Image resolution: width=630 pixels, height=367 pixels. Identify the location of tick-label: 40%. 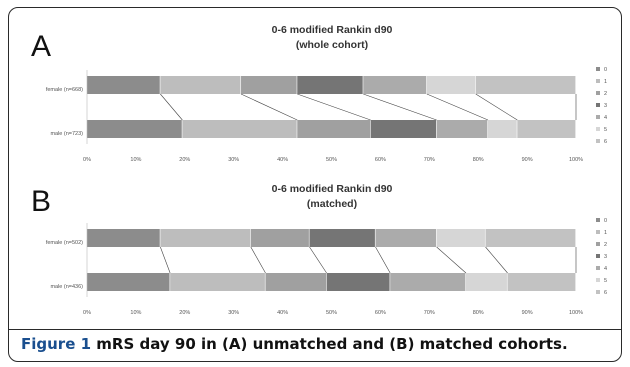
(282, 313).